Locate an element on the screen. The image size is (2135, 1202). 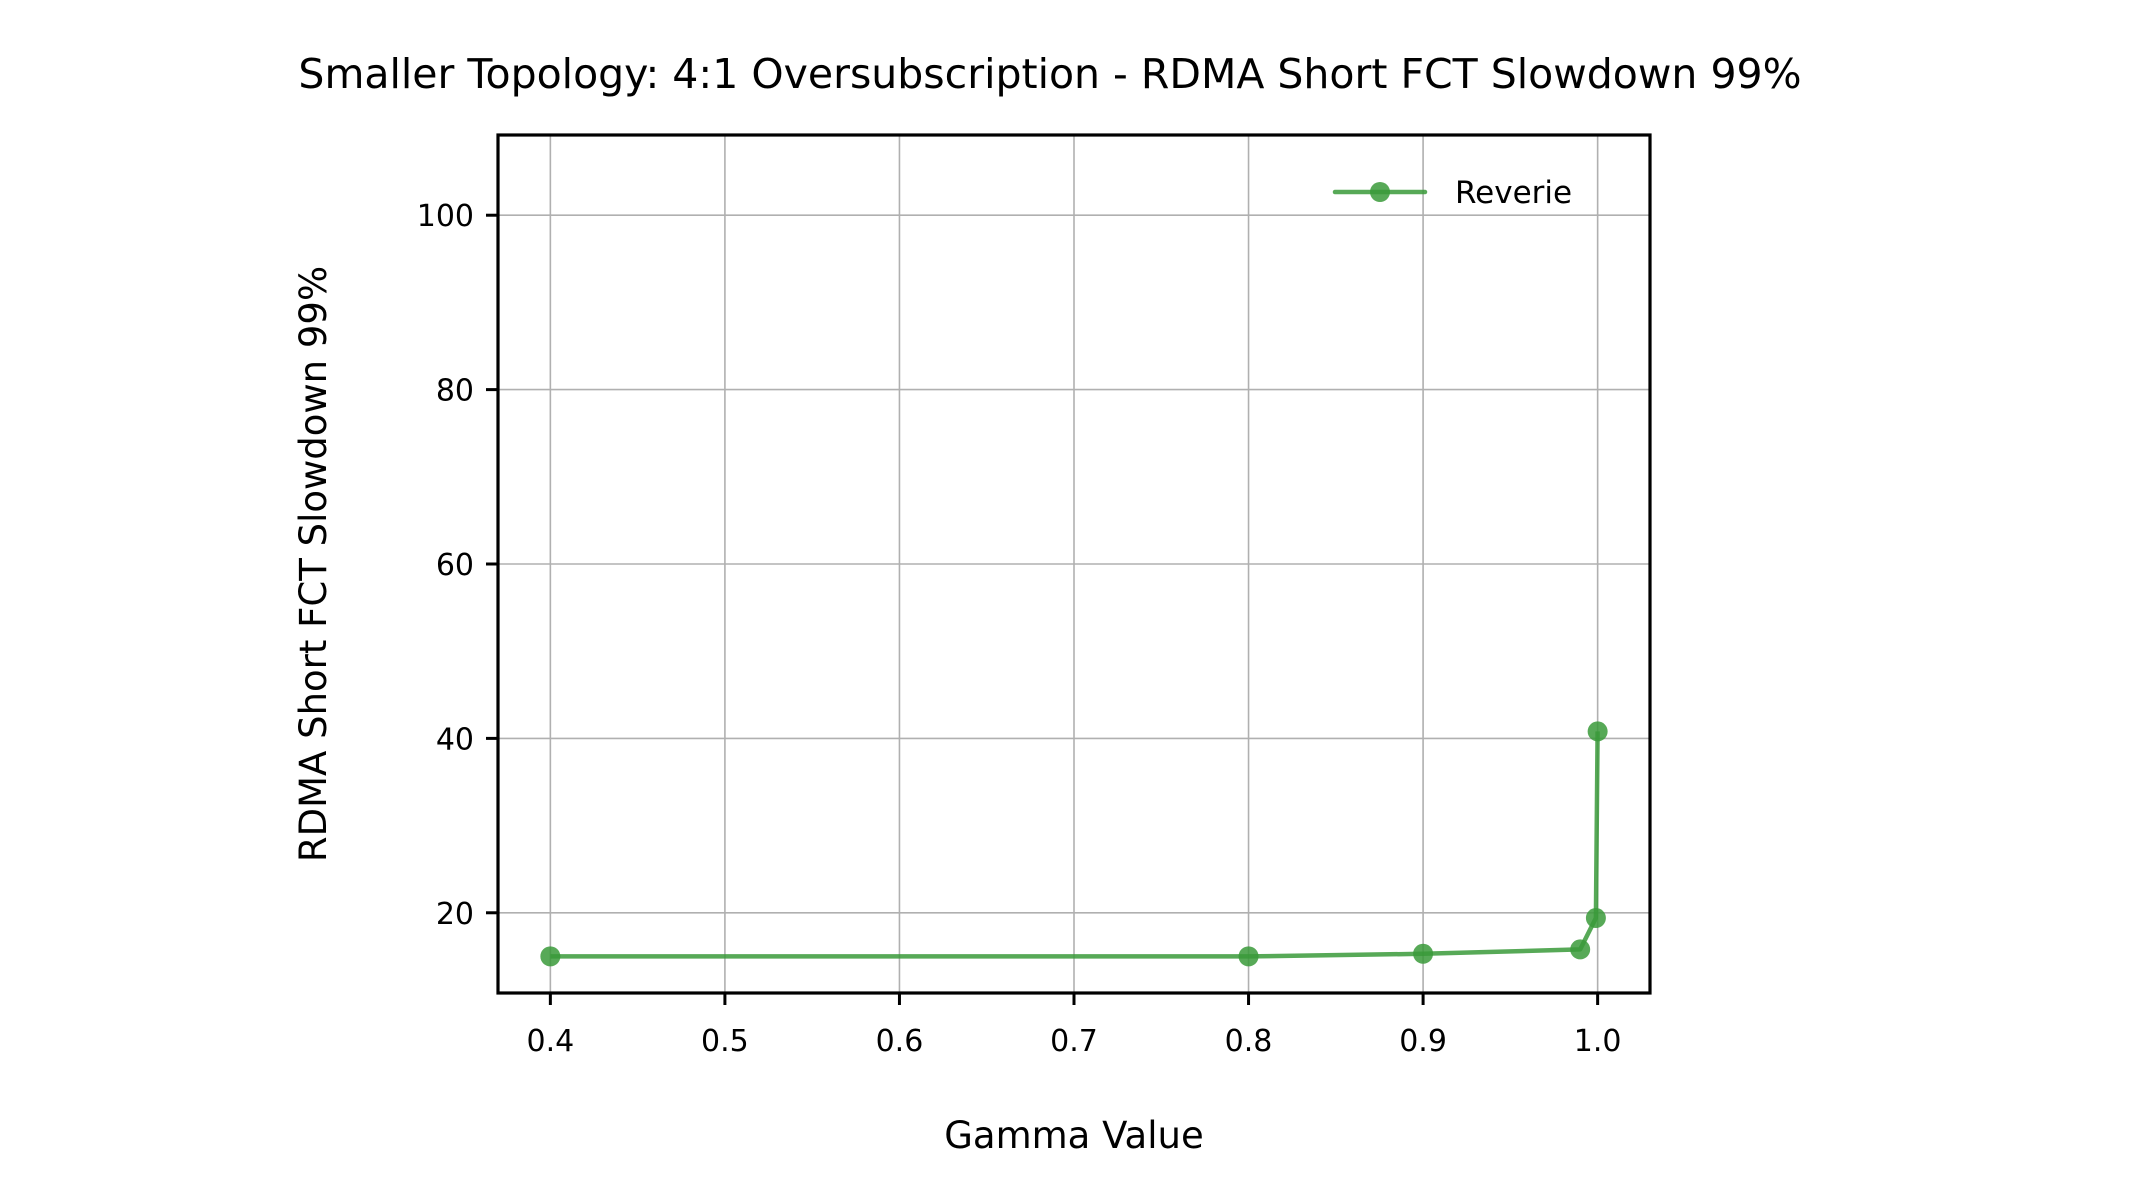
y-tick-label: 40 is located at coordinates (455, 739).